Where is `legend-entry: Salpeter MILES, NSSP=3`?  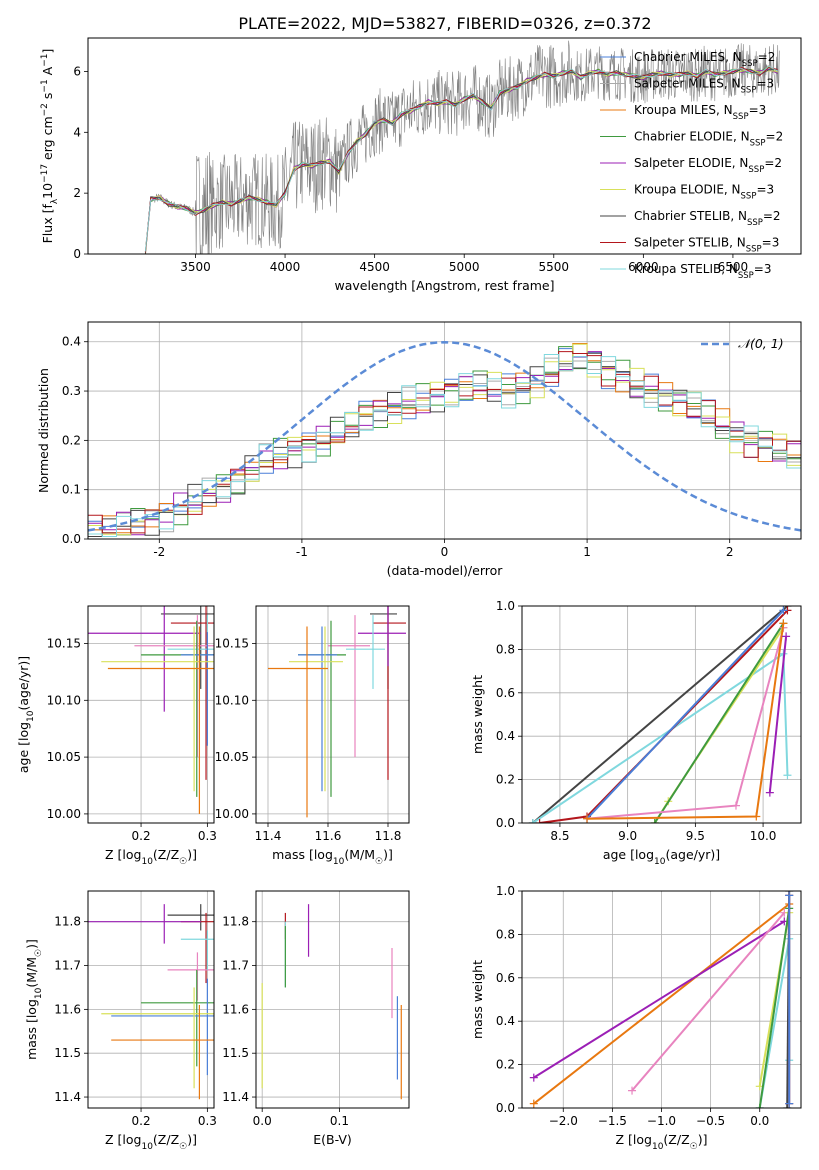
legend-entry: Salpeter MILES, NSSP=3 is located at coordinates (704, 86).